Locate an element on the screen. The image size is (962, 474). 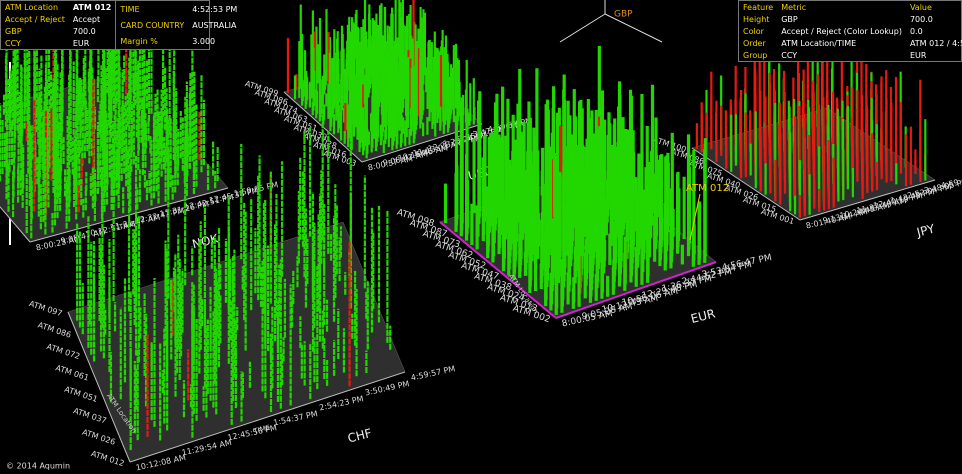
cell: 3.000 is located at coordinates (204, 41).